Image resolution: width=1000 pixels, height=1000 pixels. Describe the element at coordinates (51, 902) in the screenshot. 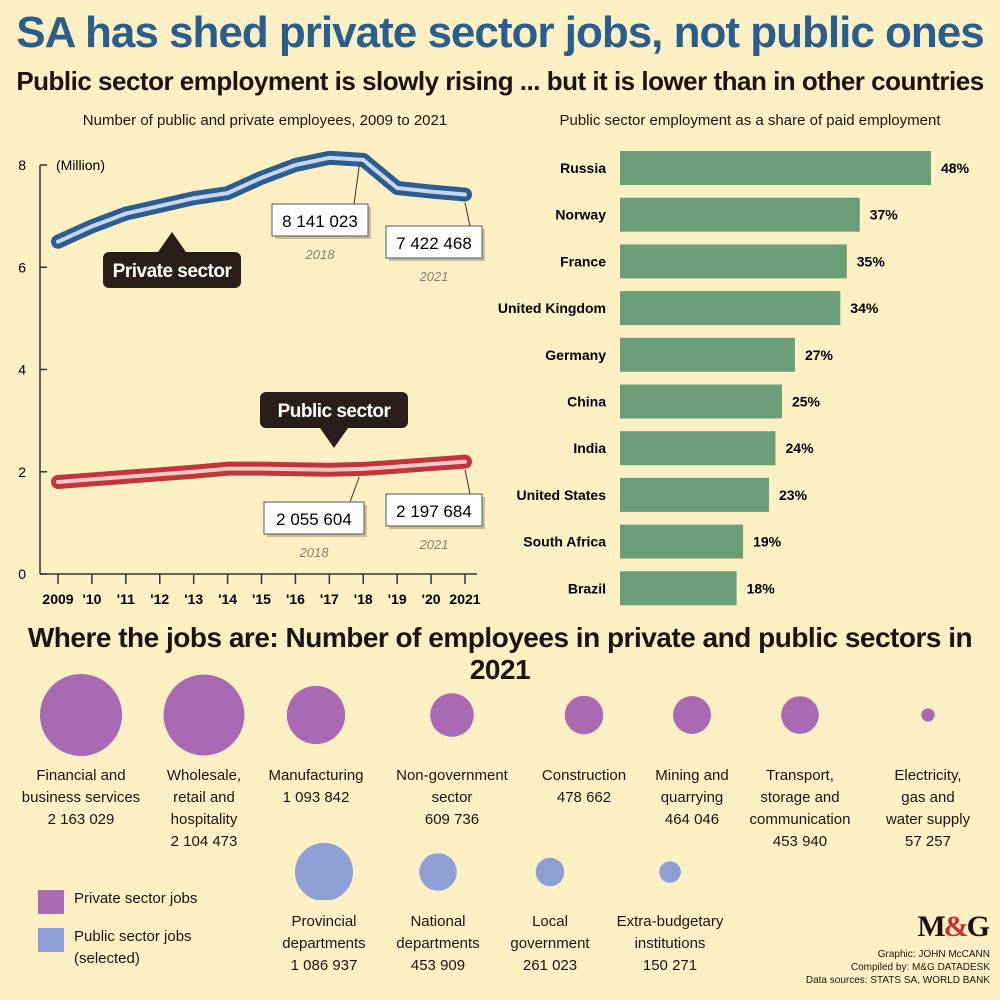

I see `legend-private-swatch` at that location.